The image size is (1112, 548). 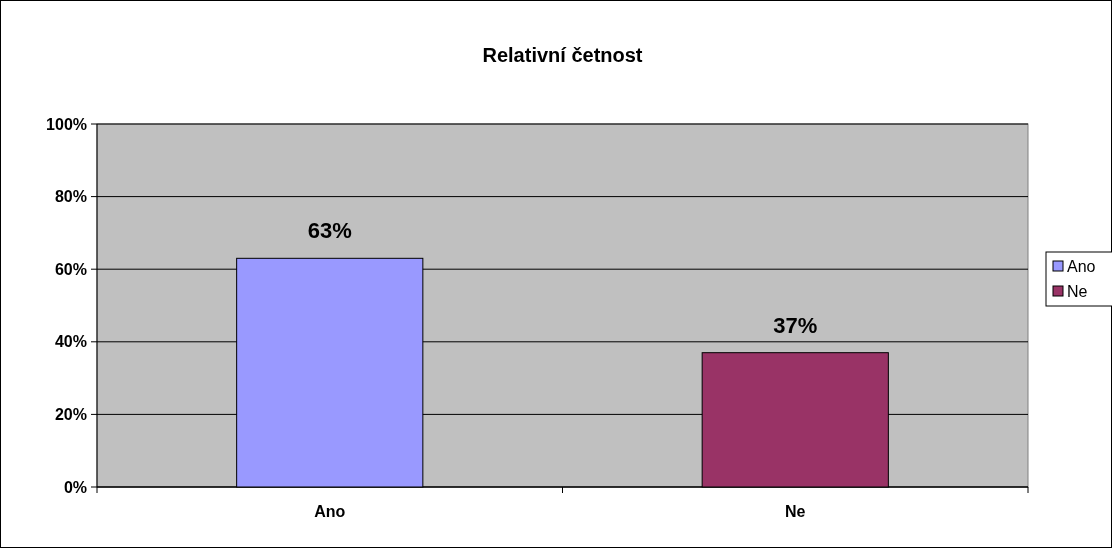 What do you see at coordinates (70, 342) in the screenshot?
I see `y-tick-label: 40%` at bounding box center [70, 342].